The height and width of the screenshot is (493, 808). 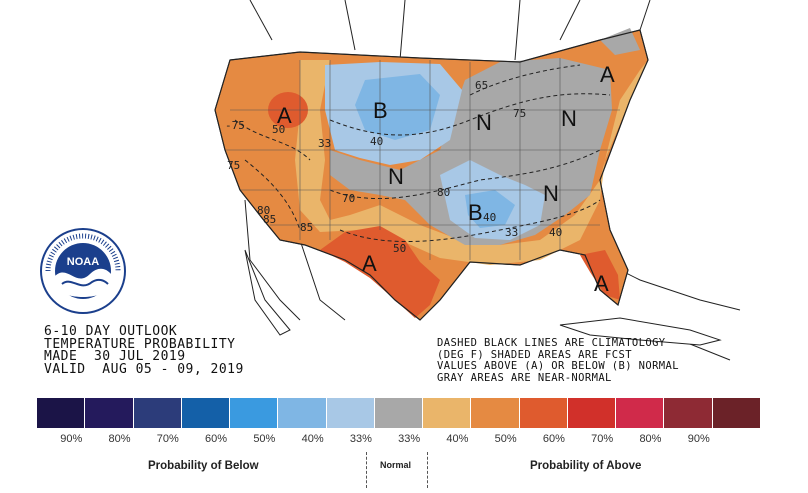 What do you see at coordinates (397, 107) in the screenshot?
I see `zone-blue-mid-north` at bounding box center [397, 107].